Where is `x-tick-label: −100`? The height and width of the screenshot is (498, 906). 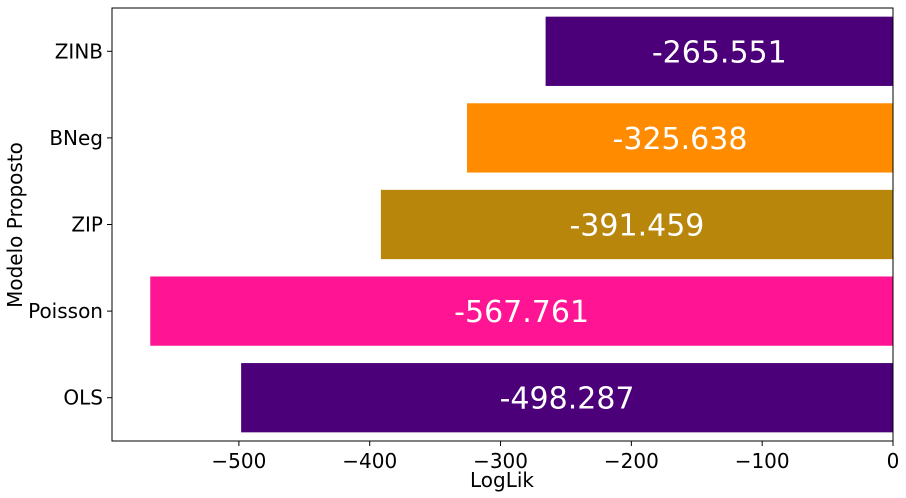
x-tick-label: −100 is located at coordinates (762, 461).